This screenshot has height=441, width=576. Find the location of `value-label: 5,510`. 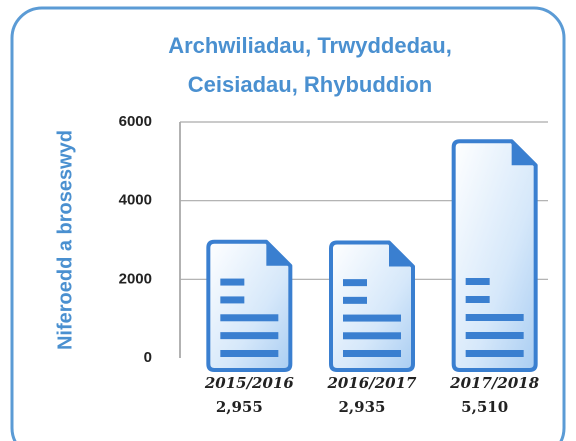

value-label: 5,510 is located at coordinates (484, 407).